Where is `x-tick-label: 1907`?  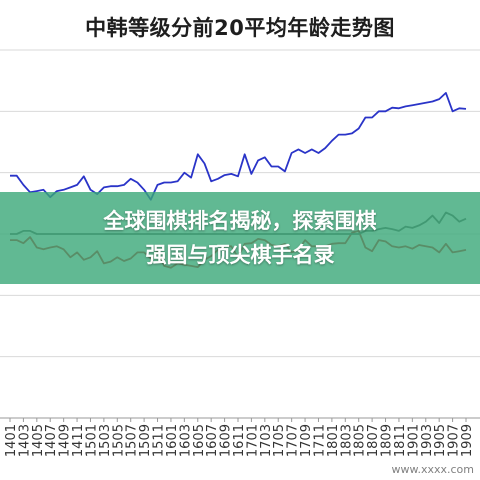
x-tick-label: 1907 is located at coordinates (454, 440).